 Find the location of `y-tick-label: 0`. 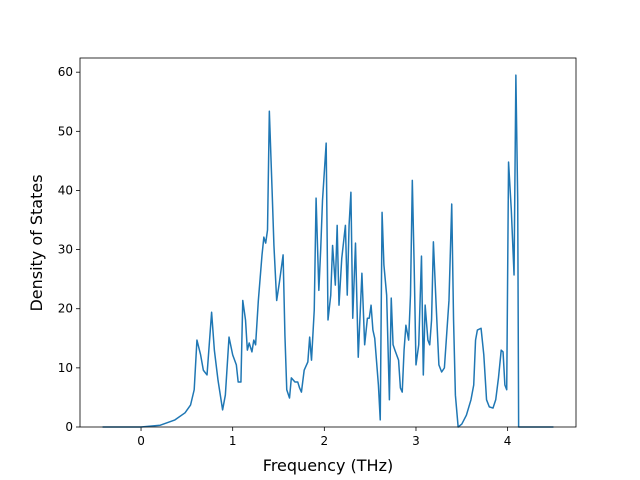

y-tick-label: 0 is located at coordinates (69, 427).